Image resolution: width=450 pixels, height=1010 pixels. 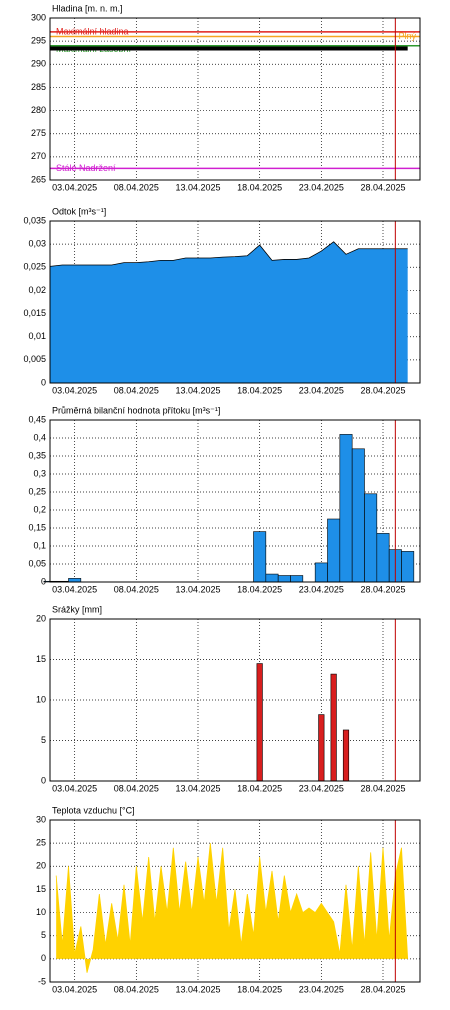 I want to click on y-tick-label: 25, so click(x=41, y=843).